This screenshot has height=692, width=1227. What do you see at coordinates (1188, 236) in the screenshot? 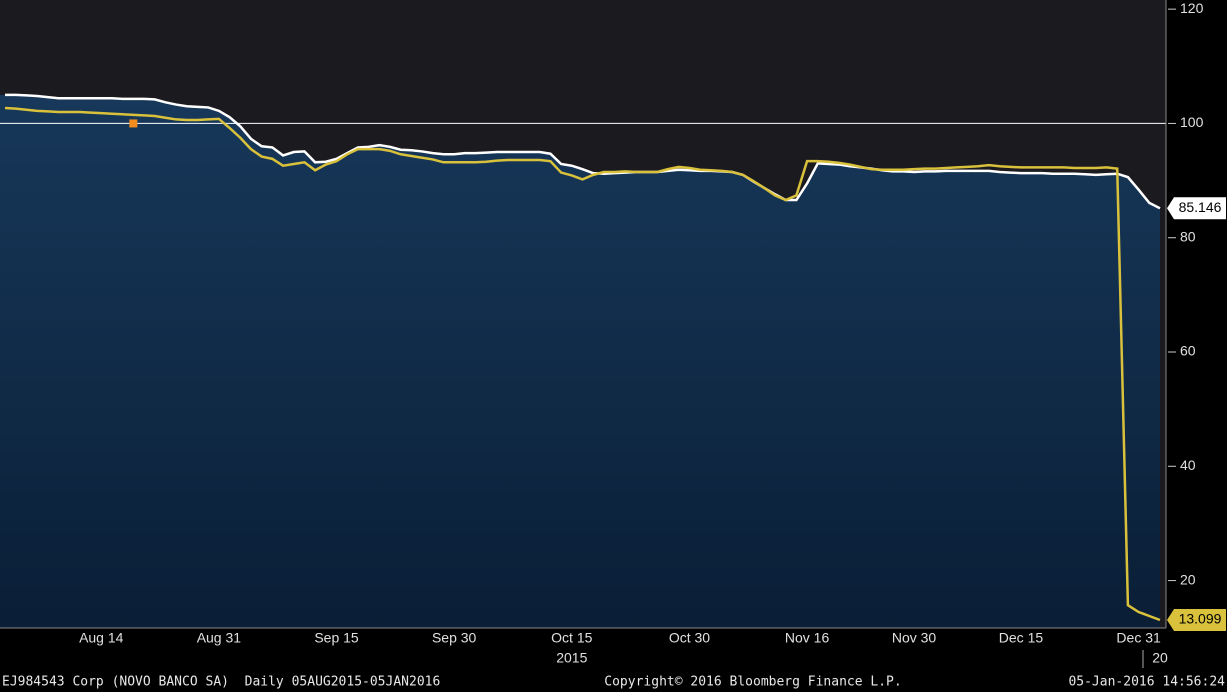
I see `y-tick-label: 80` at bounding box center [1188, 236].